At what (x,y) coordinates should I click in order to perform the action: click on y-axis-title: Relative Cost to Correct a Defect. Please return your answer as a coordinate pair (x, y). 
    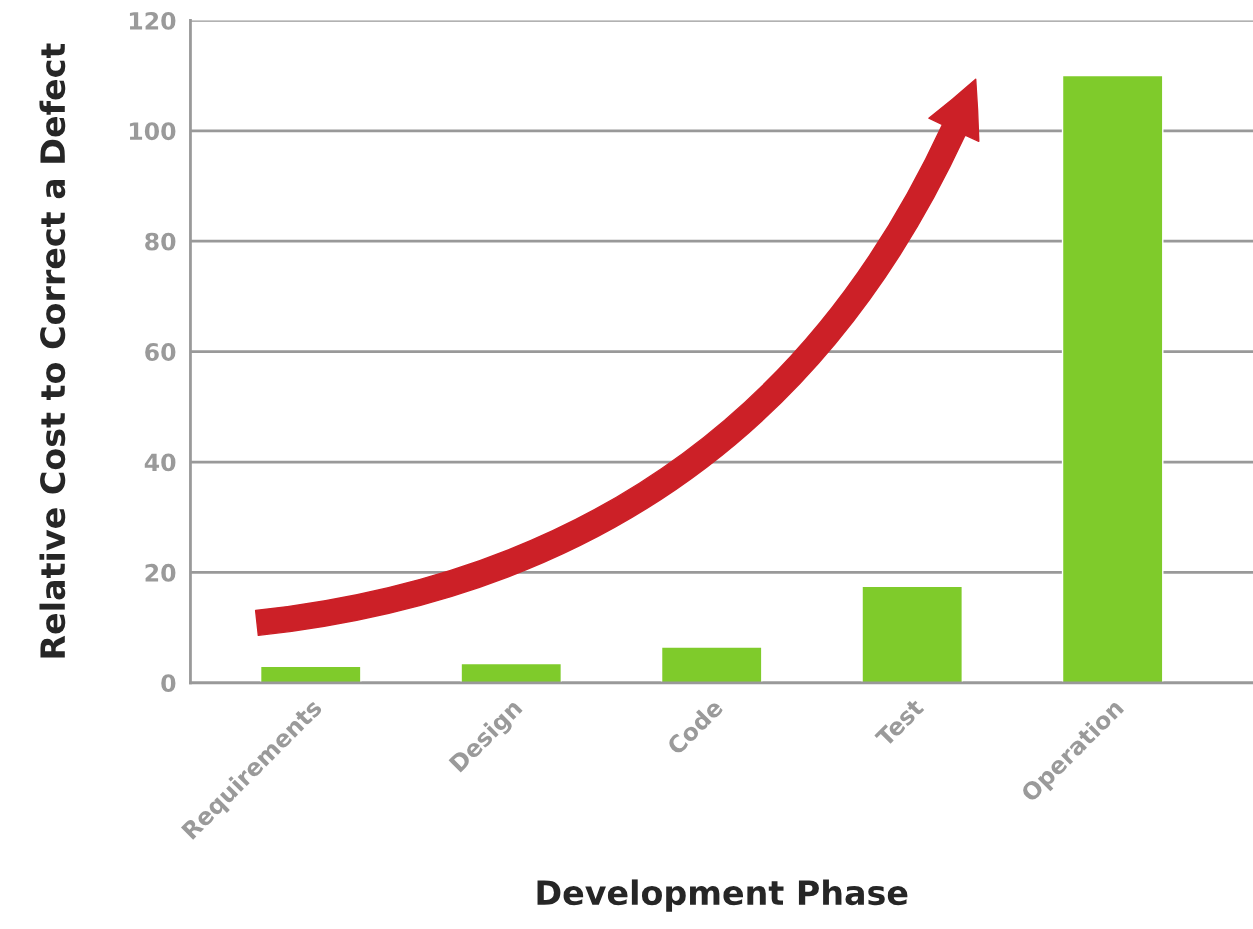
    Looking at the image, I should click on (52, 350).